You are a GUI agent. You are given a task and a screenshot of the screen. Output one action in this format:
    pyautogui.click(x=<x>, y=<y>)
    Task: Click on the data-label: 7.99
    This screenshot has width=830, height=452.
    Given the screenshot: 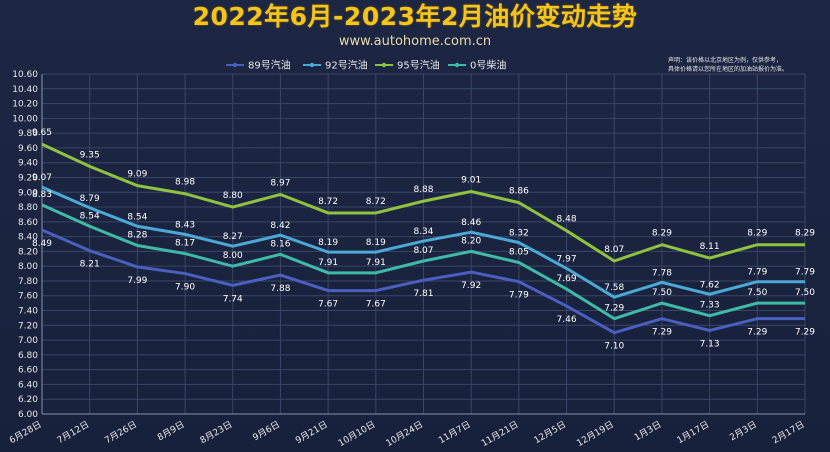 What is the action you would take?
    pyautogui.click(x=137, y=281)
    